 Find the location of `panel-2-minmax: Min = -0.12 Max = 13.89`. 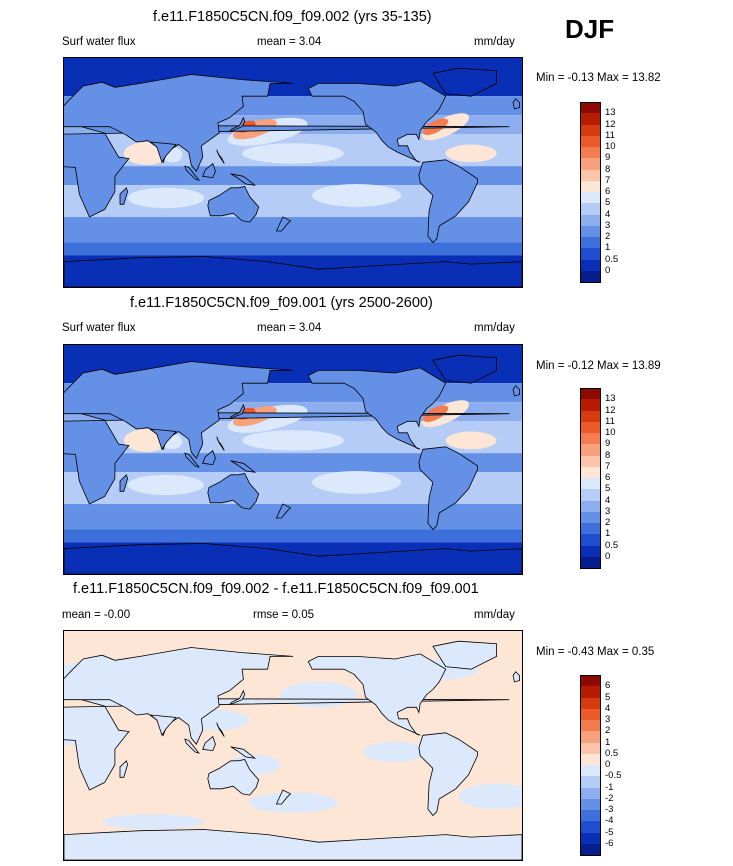

panel-2-minmax: Min = -0.12 Max = 13.89 is located at coordinates (598, 366).